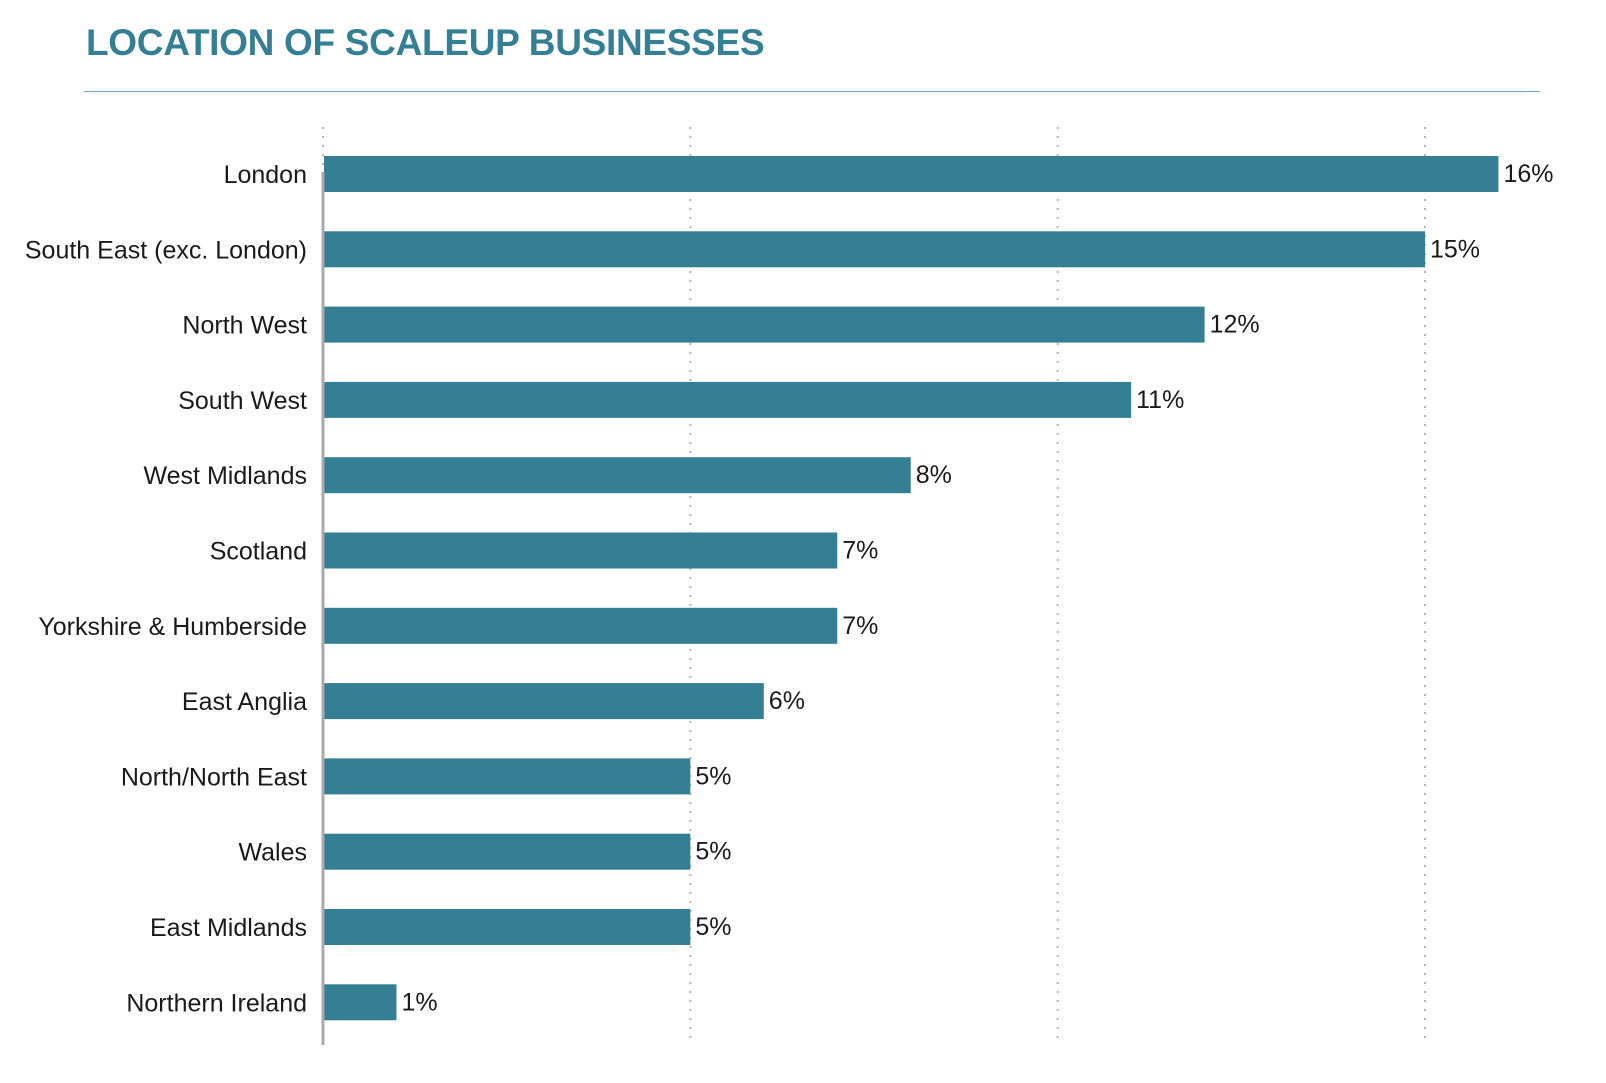 The width and height of the screenshot is (1606, 1083). What do you see at coordinates (1528, 174) in the screenshot?
I see `value-label-1: 16%` at bounding box center [1528, 174].